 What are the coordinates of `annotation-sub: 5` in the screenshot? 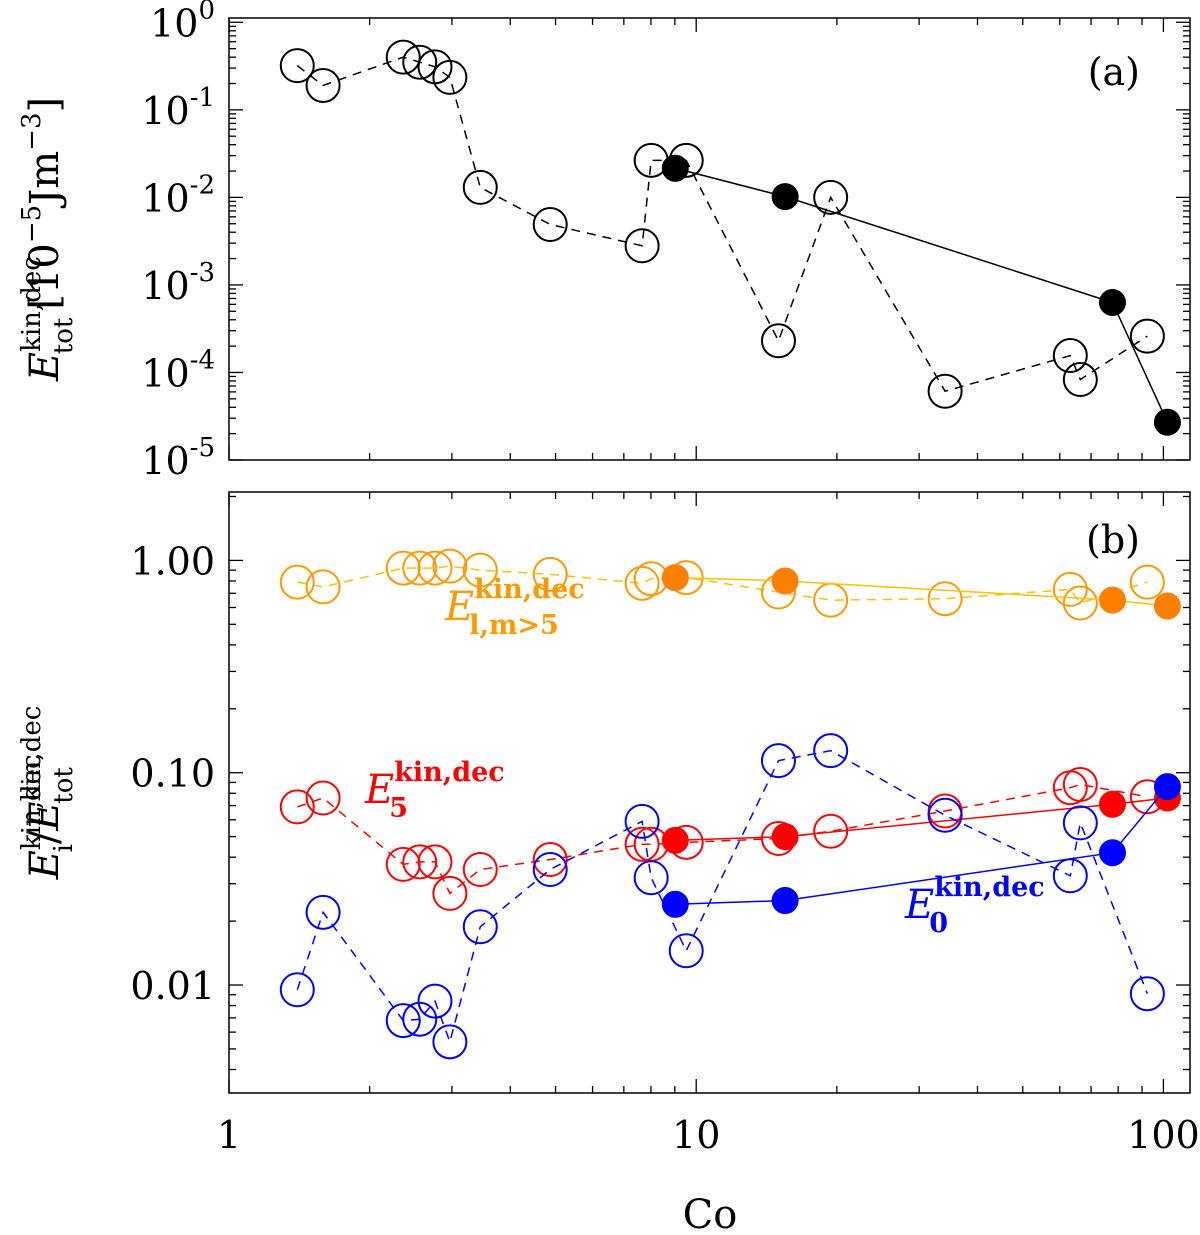 It's located at (398, 808).